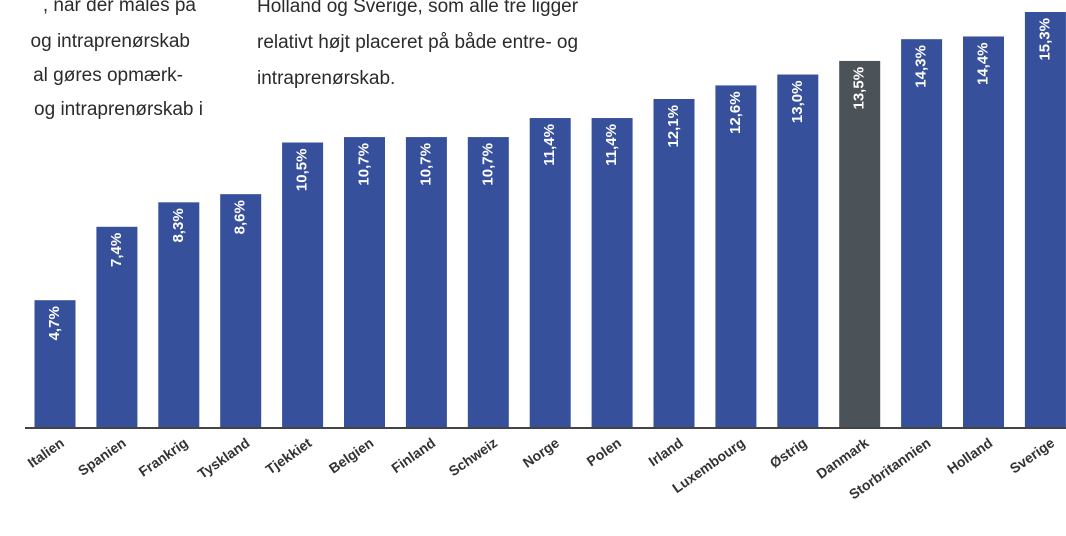 This screenshot has width=1066, height=536. I want to click on x-tick-label: Norge, so click(541, 452).